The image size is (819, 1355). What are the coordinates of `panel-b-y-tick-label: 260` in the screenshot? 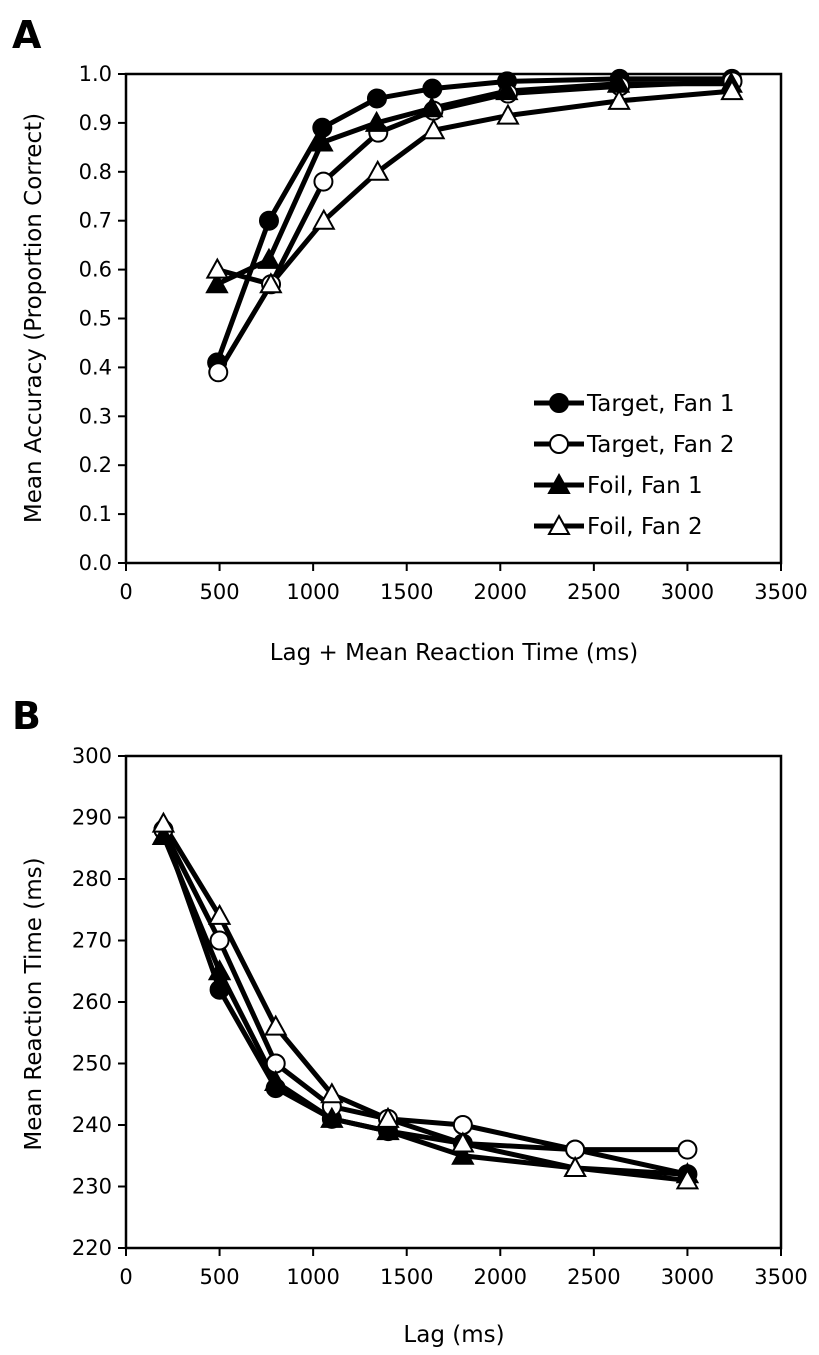 It's located at (92, 1002).